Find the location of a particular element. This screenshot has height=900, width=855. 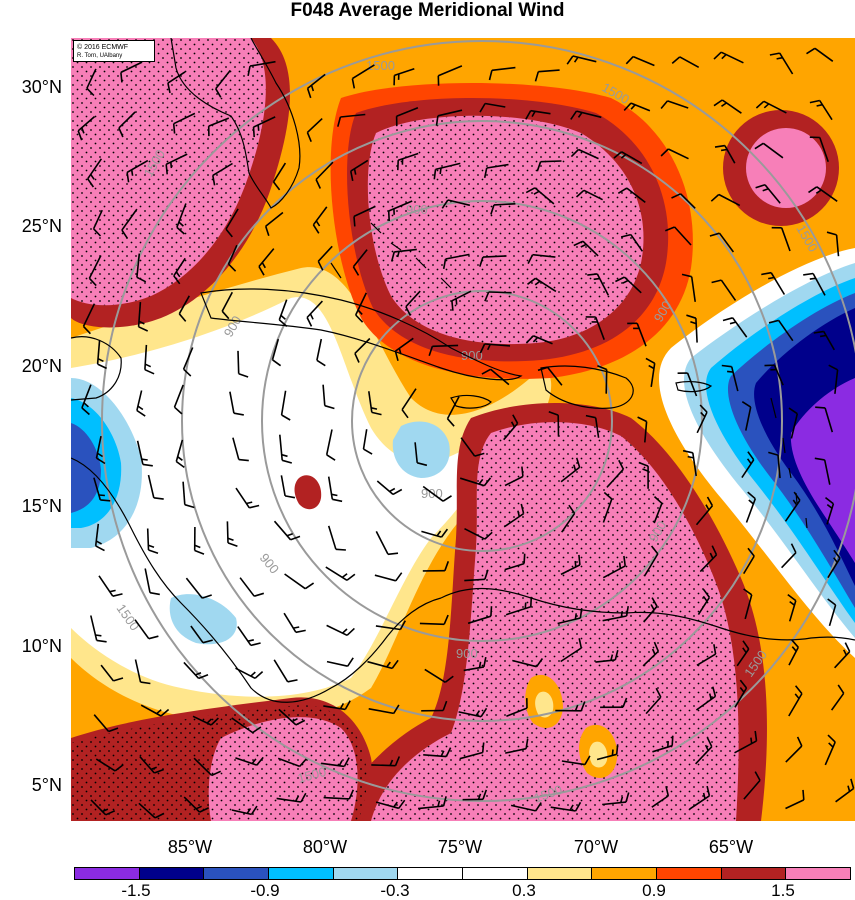

lat-label-5n: 5°N is located at coordinates (46, 785).